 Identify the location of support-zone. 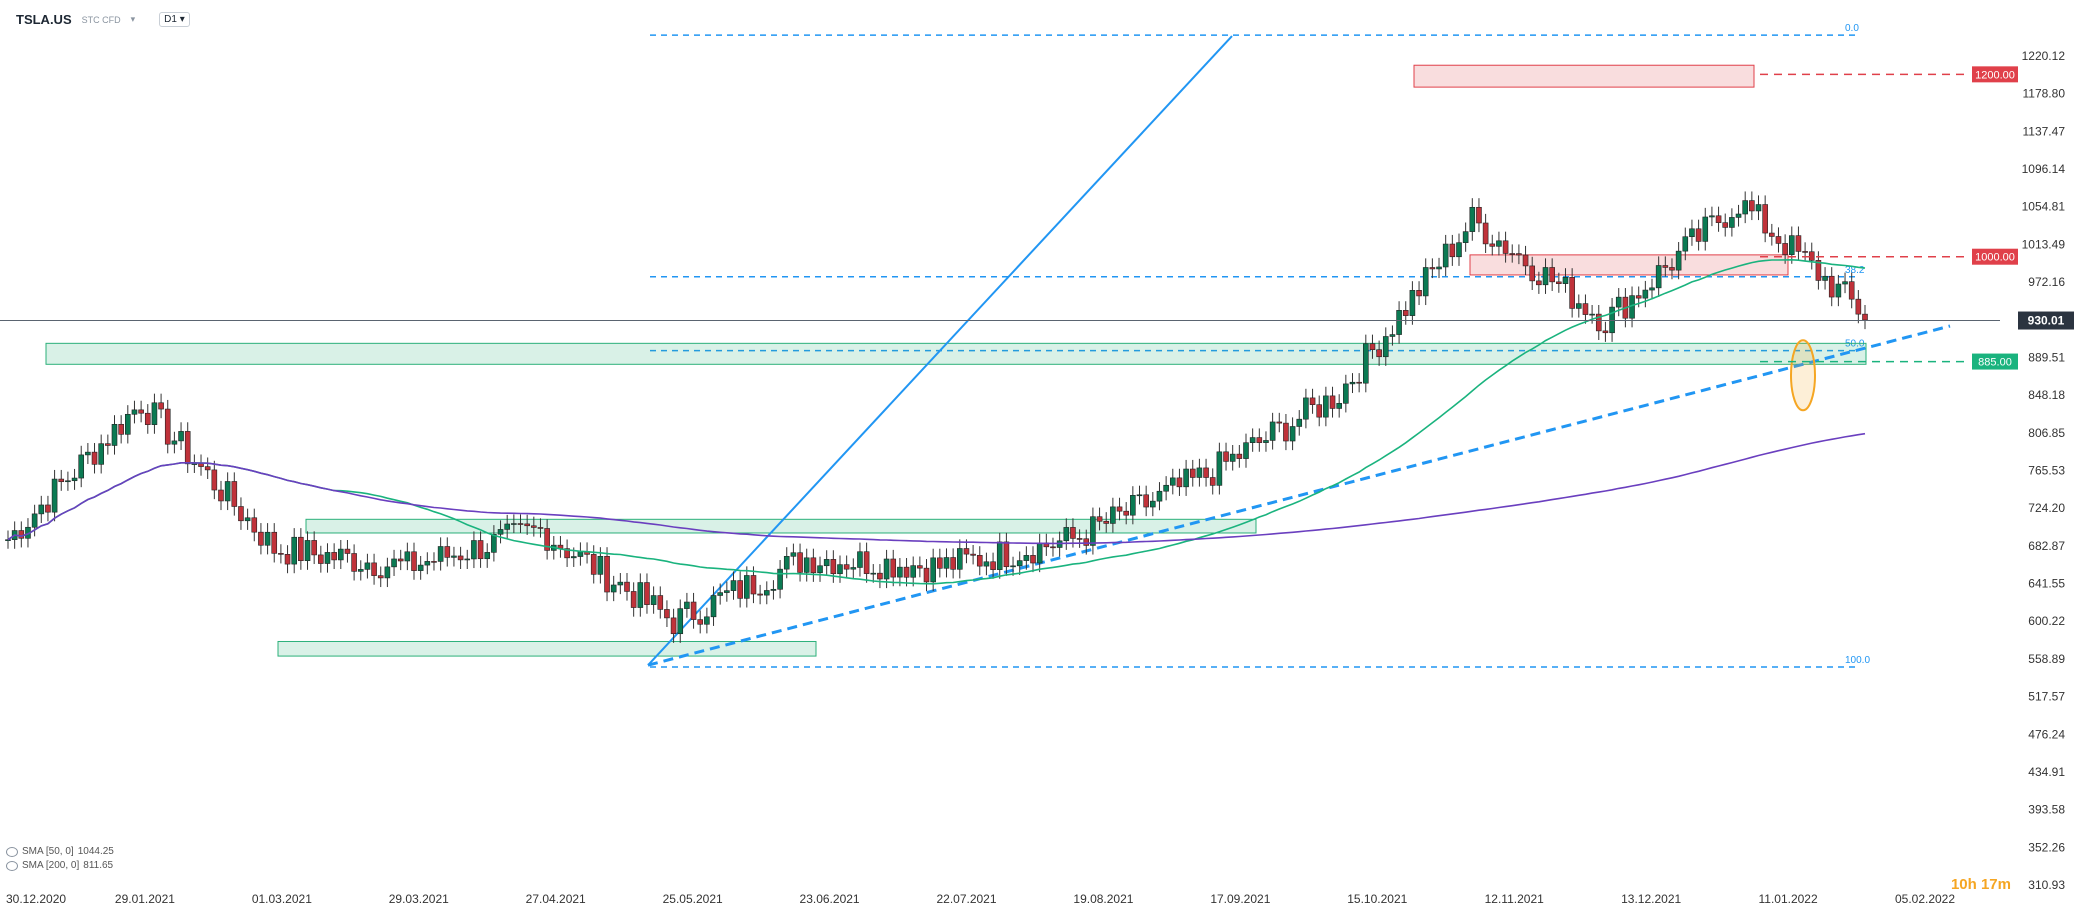
(781, 526).